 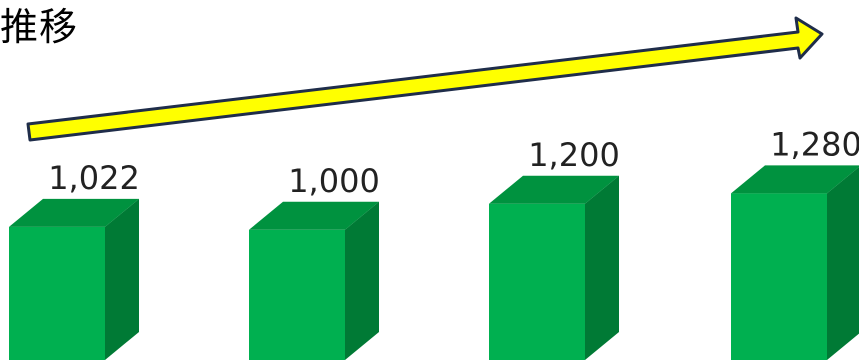 What do you see at coordinates (814, 144) in the screenshot?
I see `data-label-4: 1,280` at bounding box center [814, 144].